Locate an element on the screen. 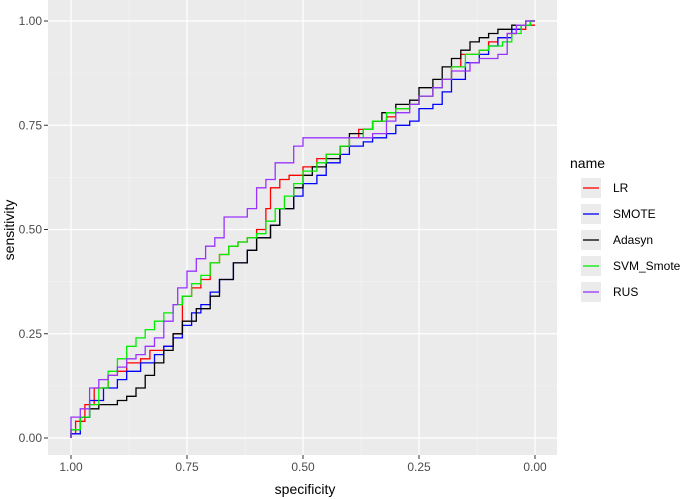  y-axis-title: sensitivity is located at coordinates (9, 230).